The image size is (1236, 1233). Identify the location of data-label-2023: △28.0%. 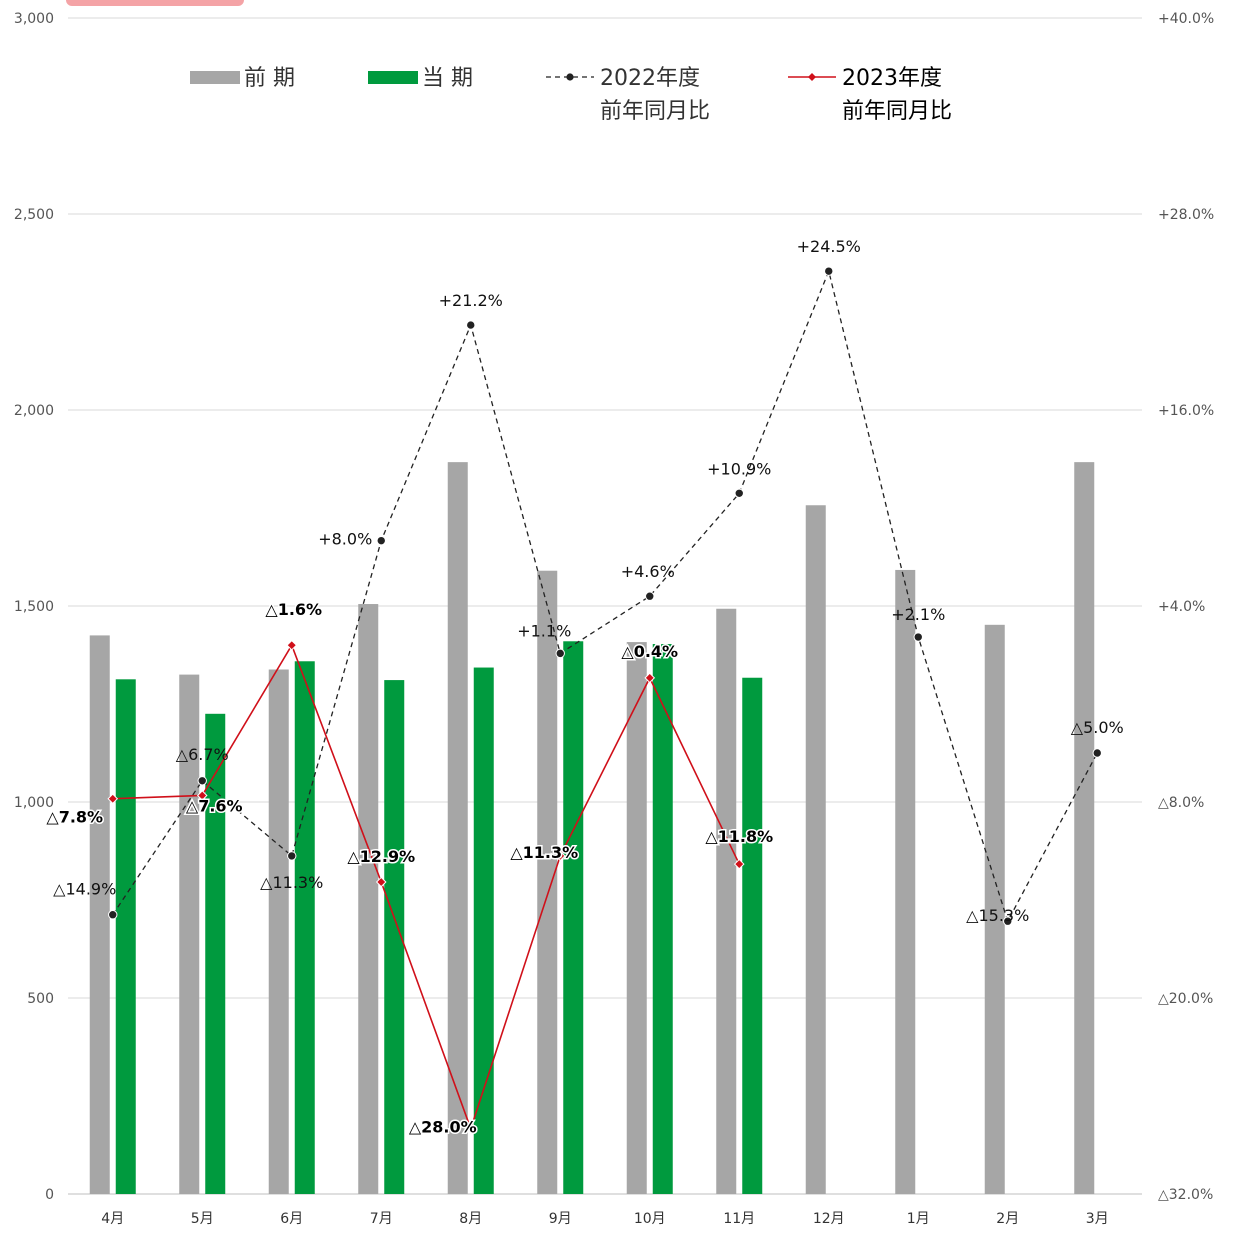
(443, 1127).